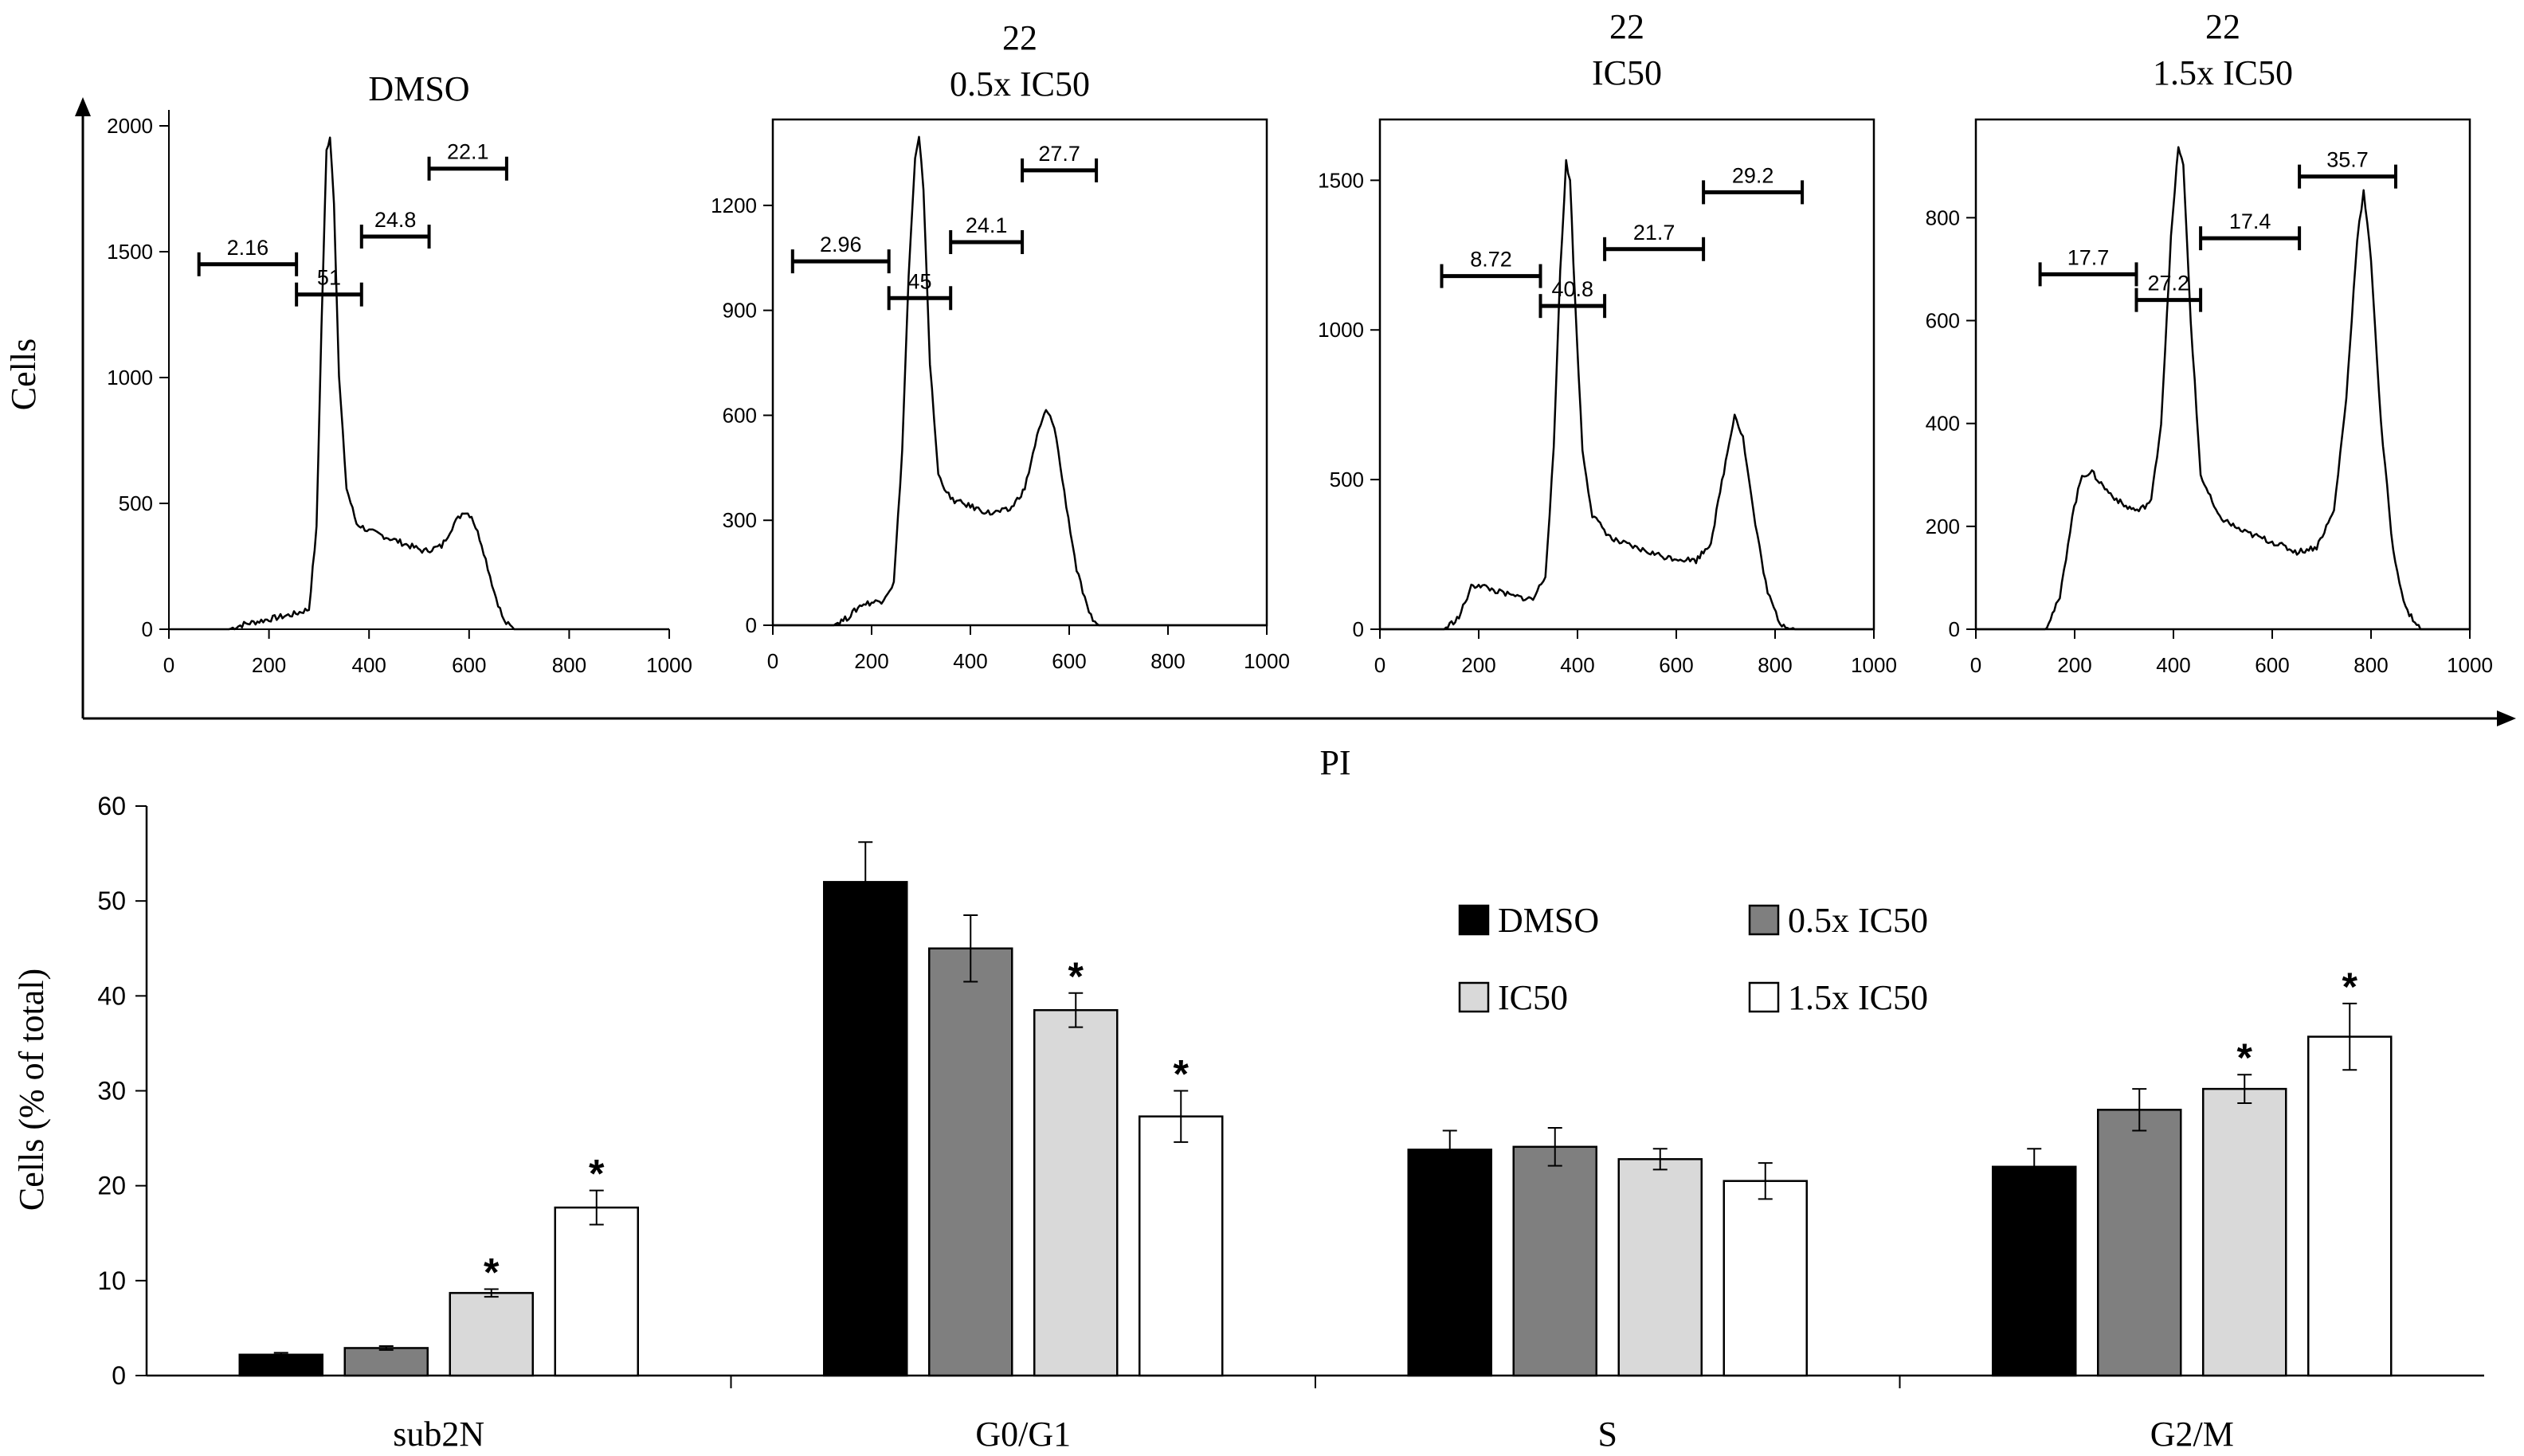  I want to click on histogram-title-line2: 0.5x IC50, so click(1020, 84).